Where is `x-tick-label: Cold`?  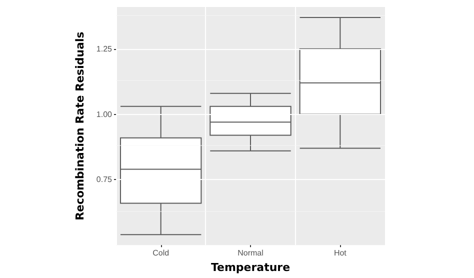
x-tick-label: Cold is located at coordinates (161, 253).